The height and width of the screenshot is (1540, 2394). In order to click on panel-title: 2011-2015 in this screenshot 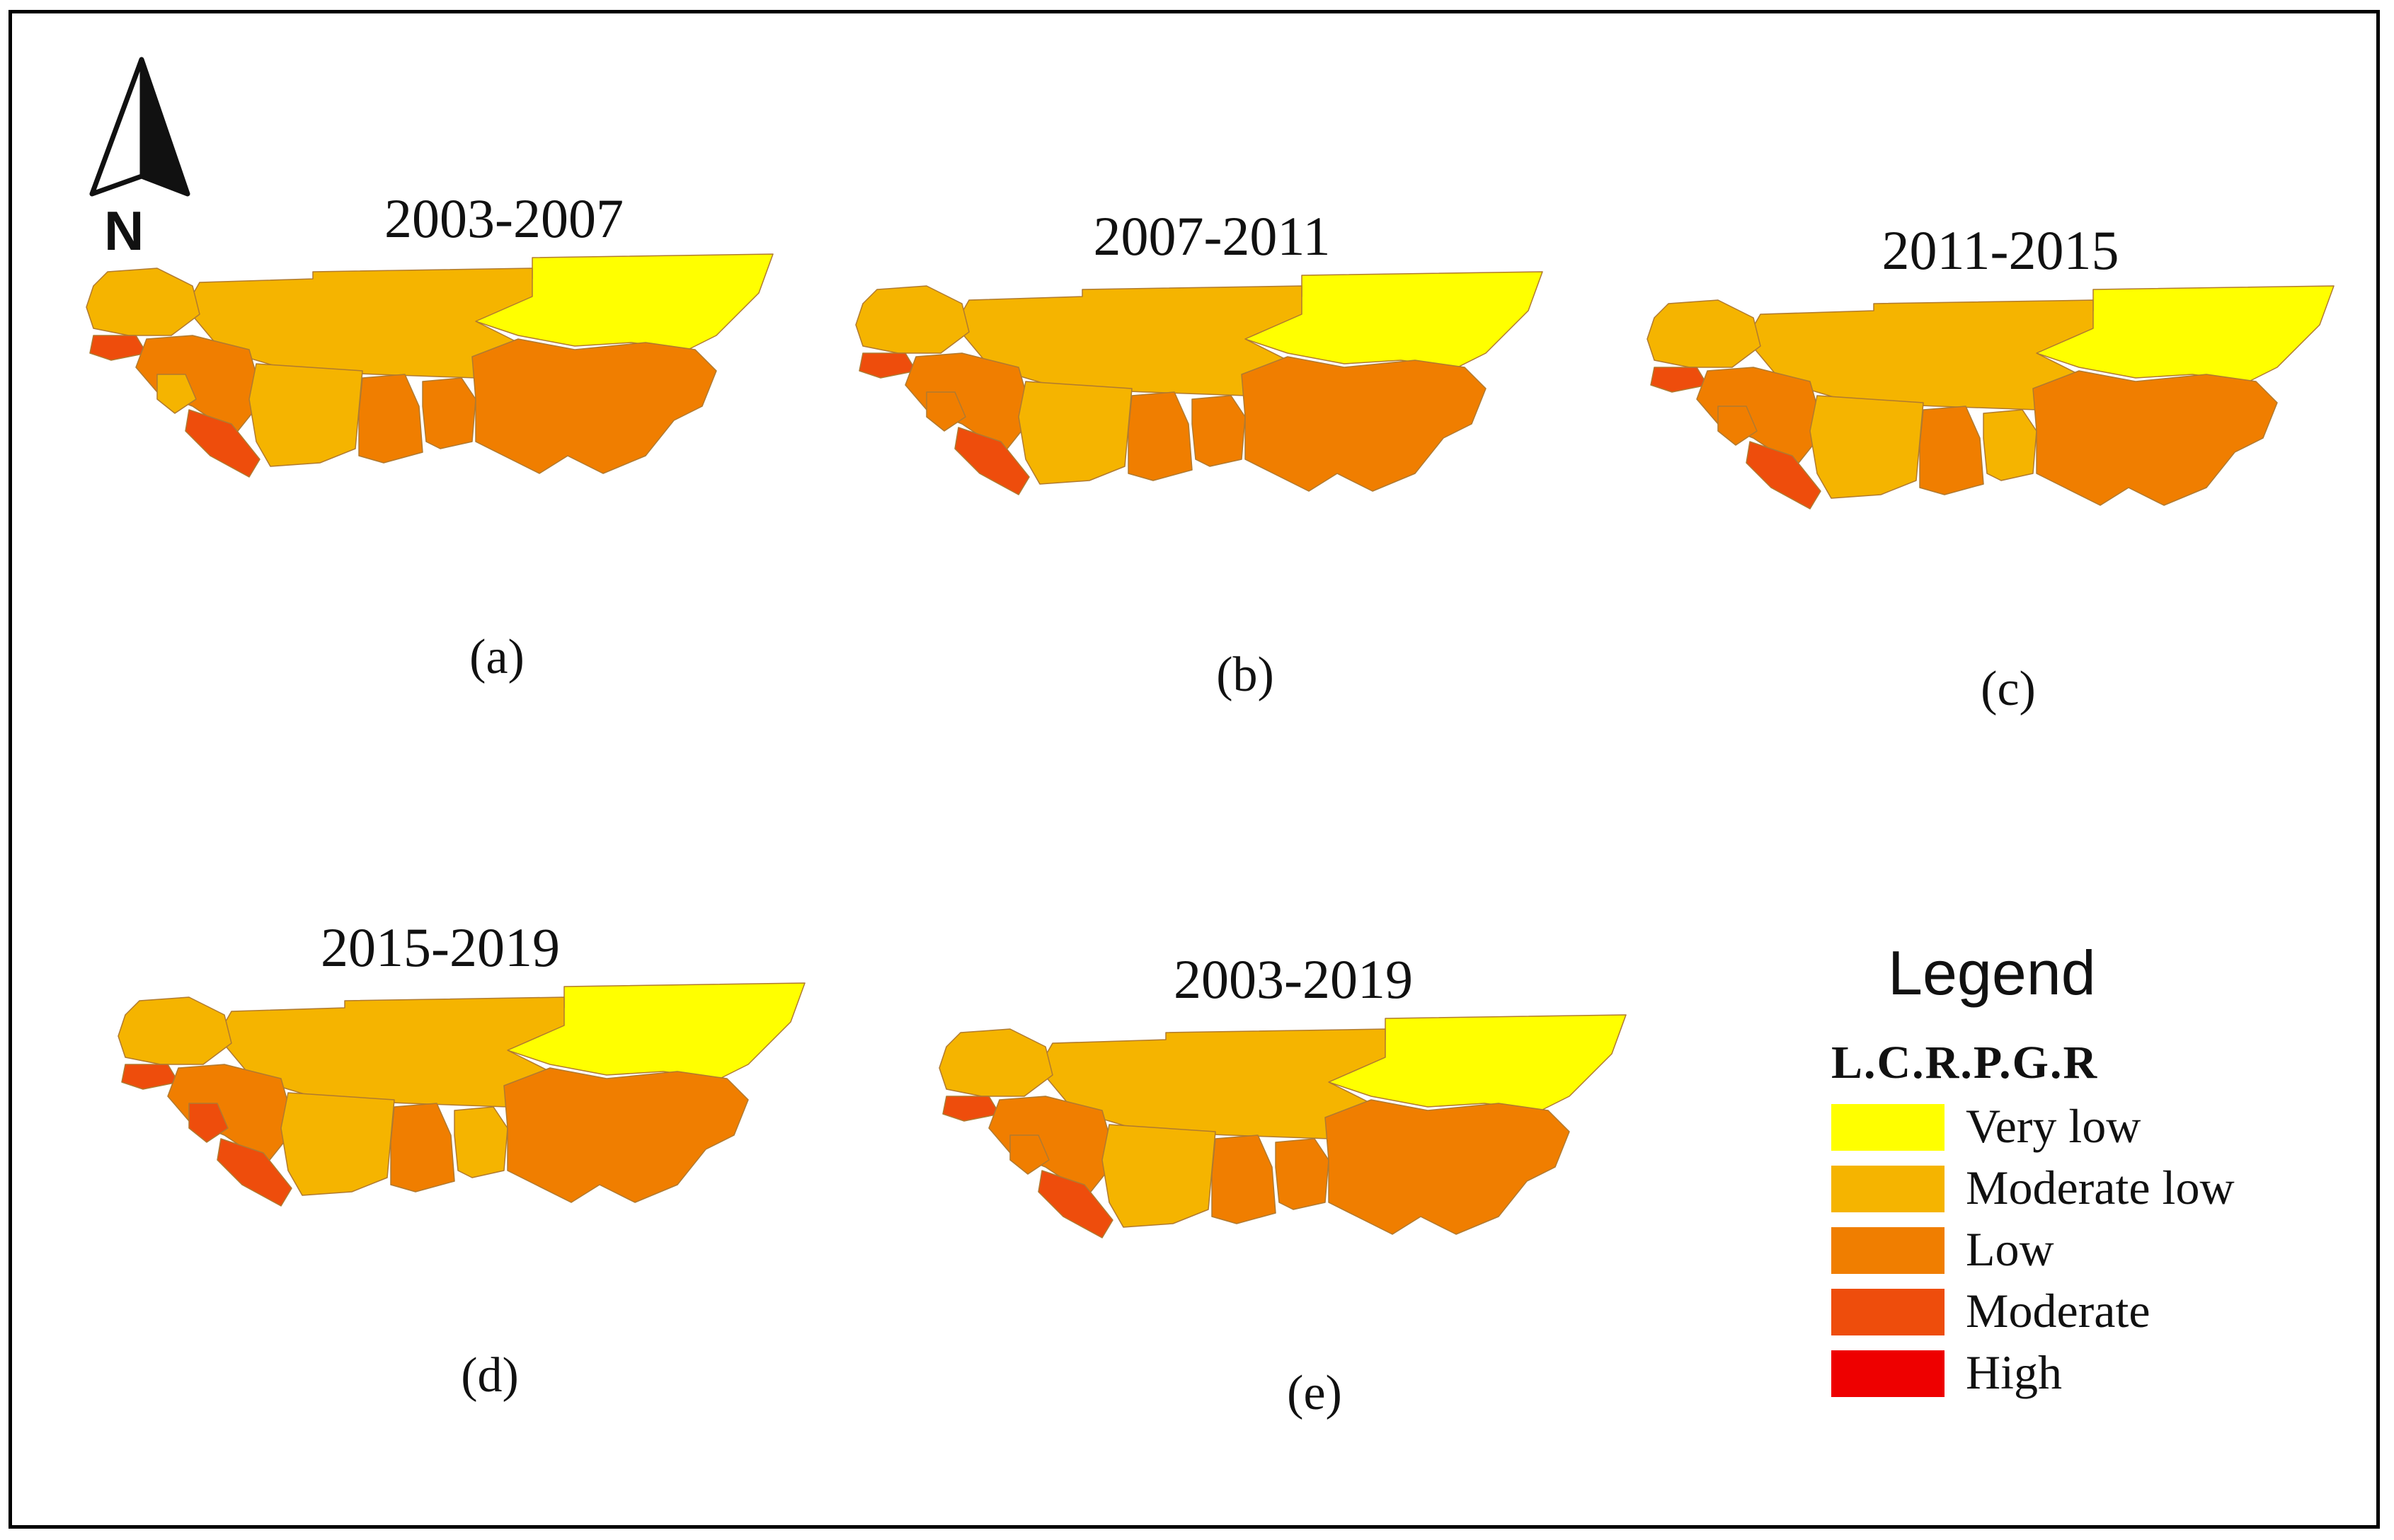, I will do `click(2000, 250)`.